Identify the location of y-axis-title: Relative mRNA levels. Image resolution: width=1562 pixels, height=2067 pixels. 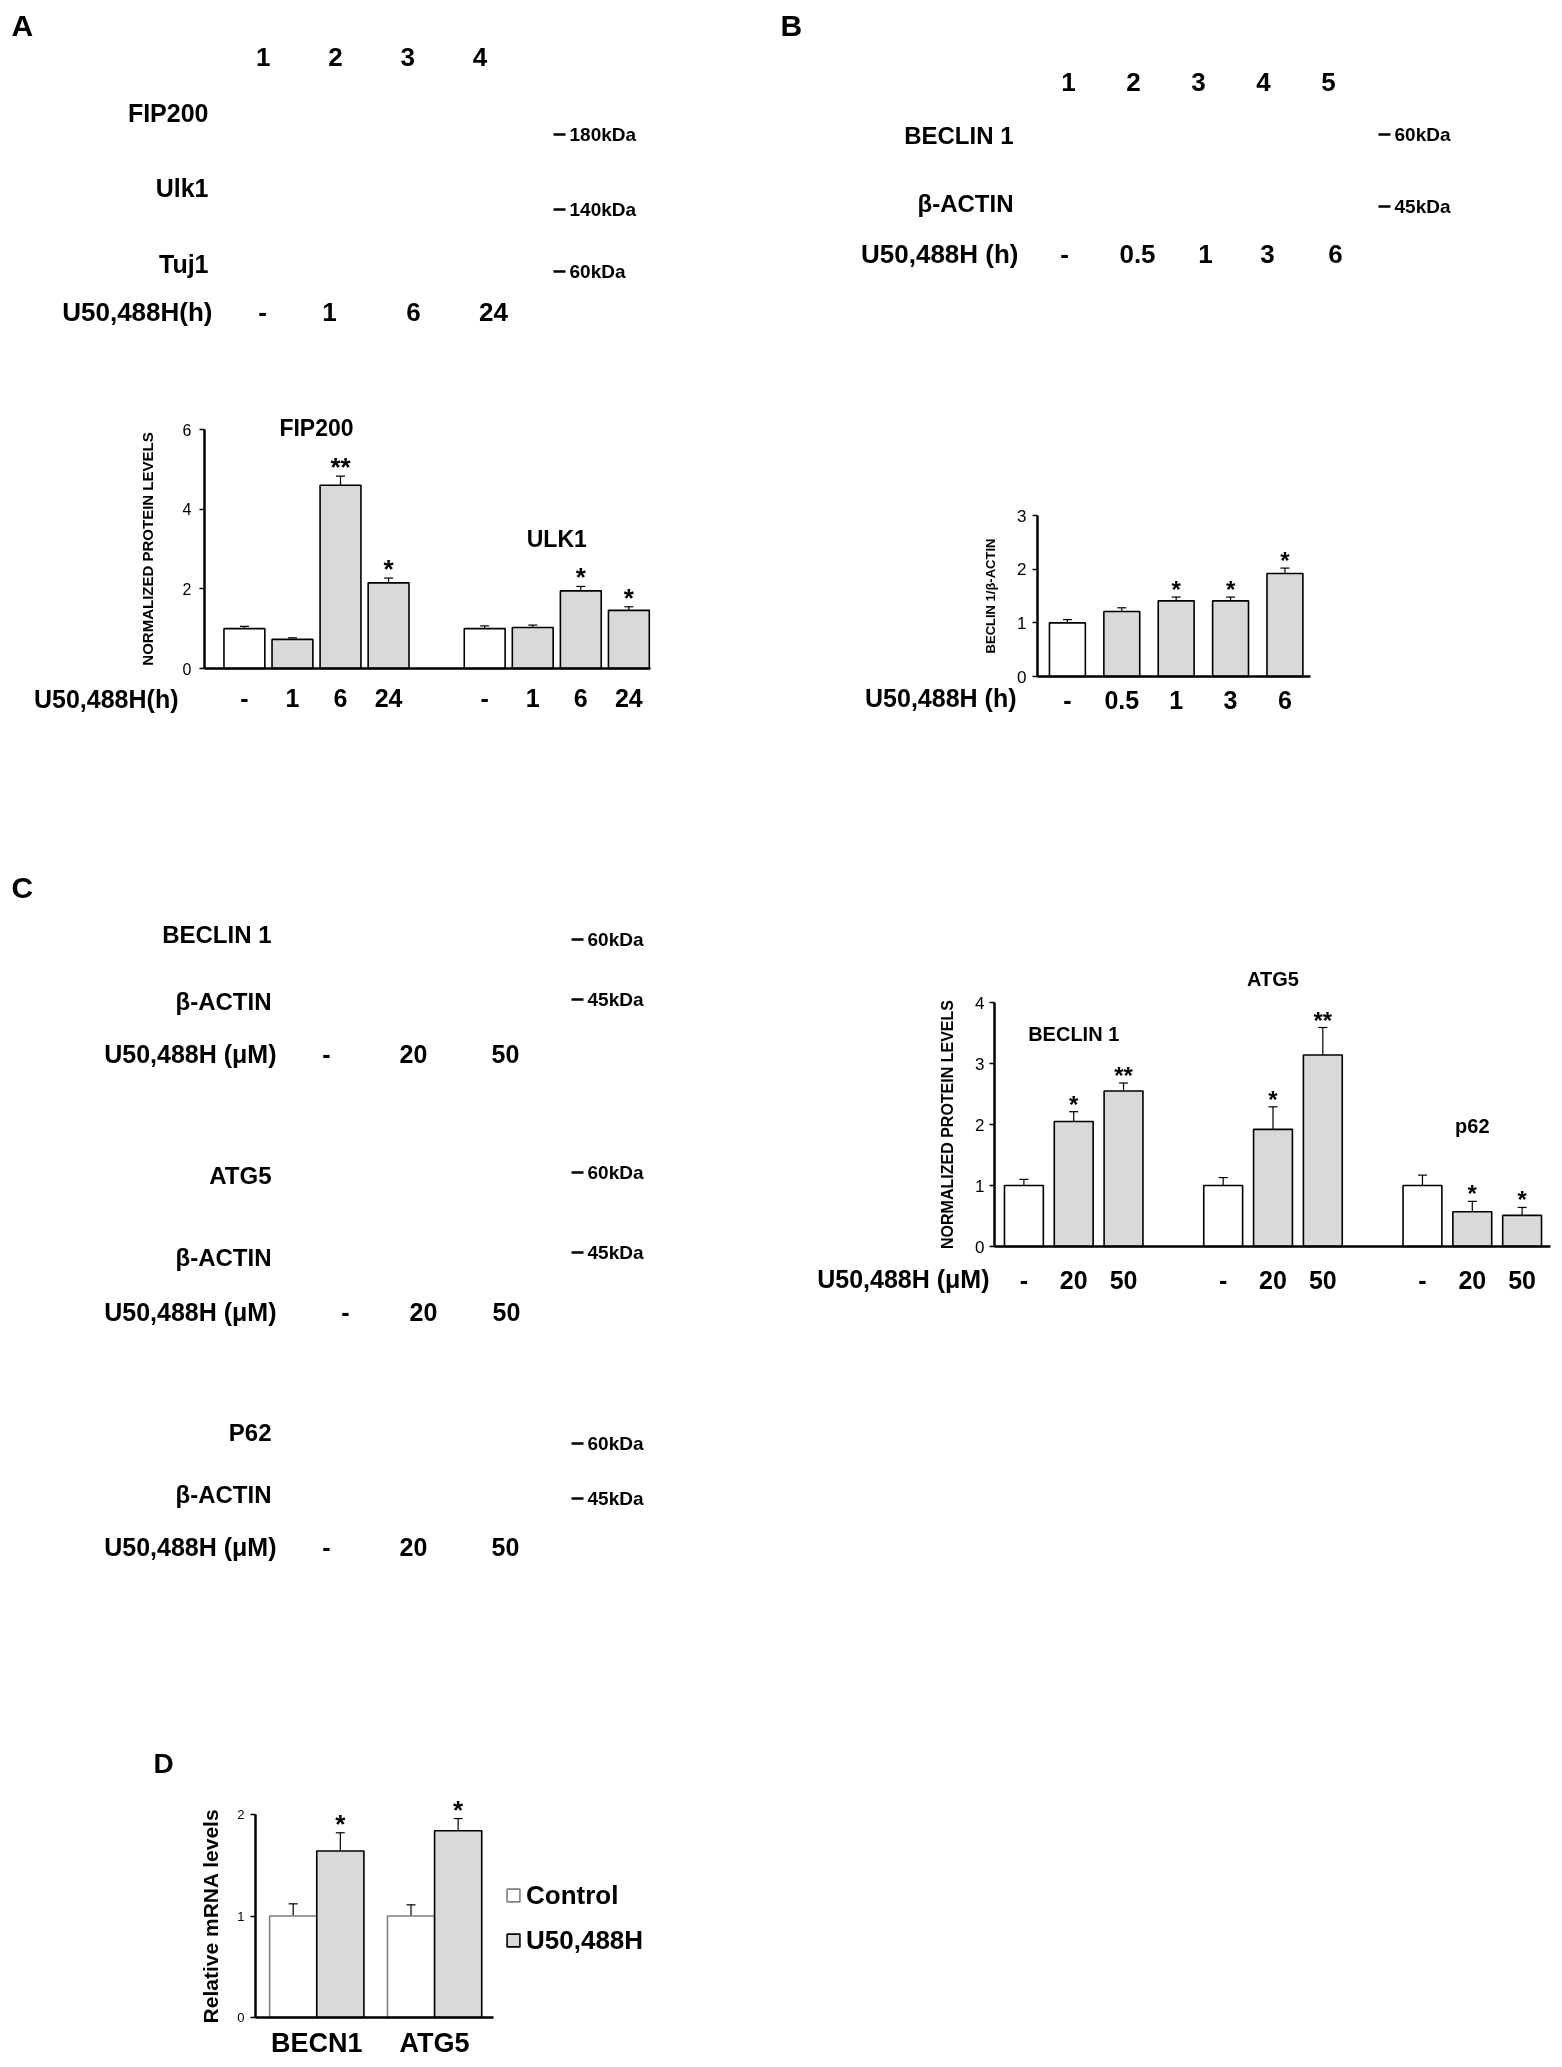
(211, 1916).